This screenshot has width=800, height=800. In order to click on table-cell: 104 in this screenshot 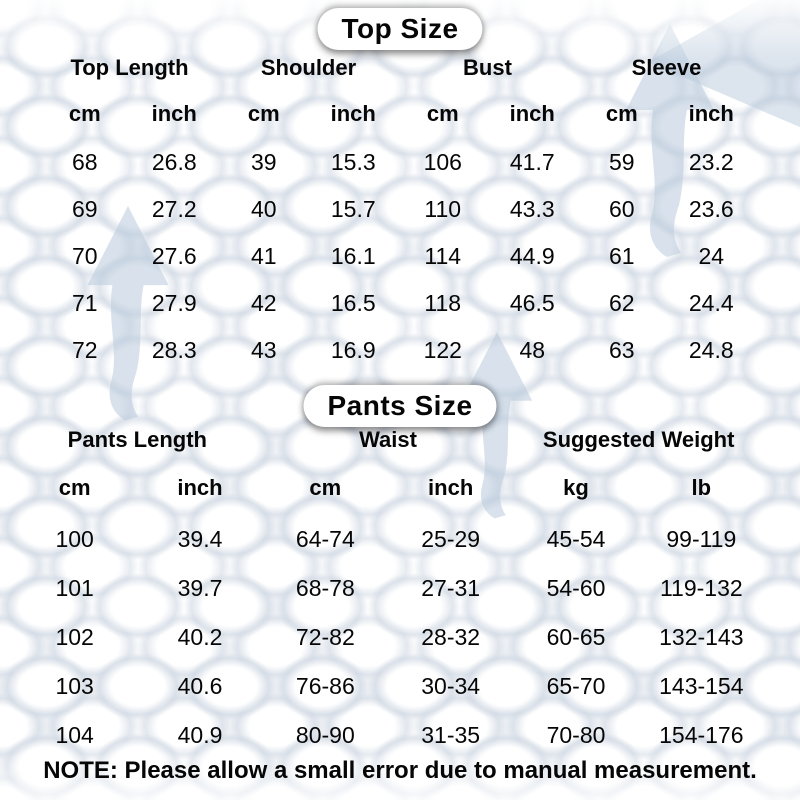, I will do `click(74, 735)`.